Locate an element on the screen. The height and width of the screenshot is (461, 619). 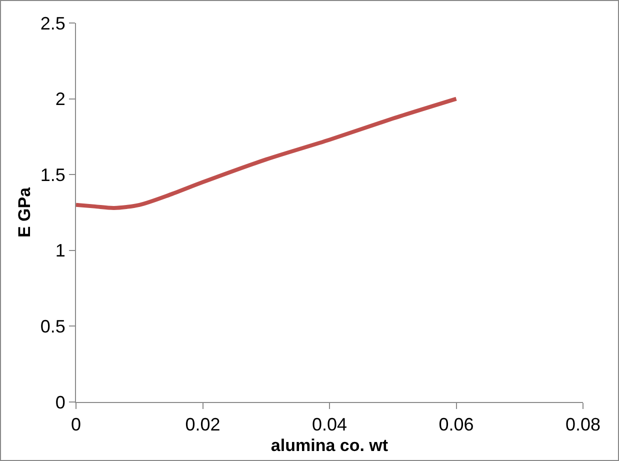
x-axis-title: alumina co. wt is located at coordinates (329, 445).